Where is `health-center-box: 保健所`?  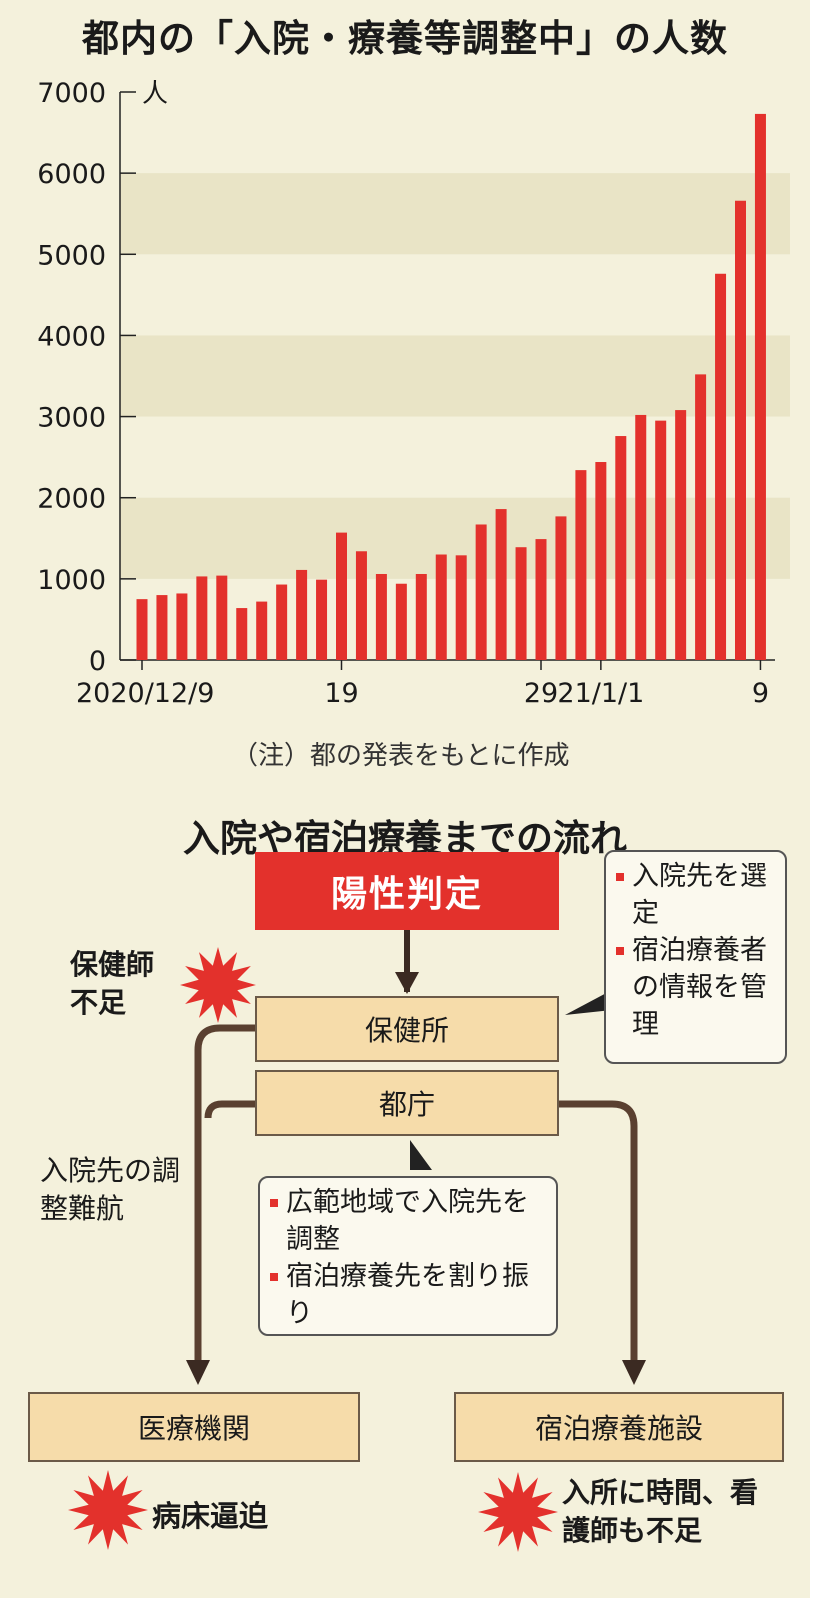
health-center-box: 保健所 is located at coordinates (407, 1029).